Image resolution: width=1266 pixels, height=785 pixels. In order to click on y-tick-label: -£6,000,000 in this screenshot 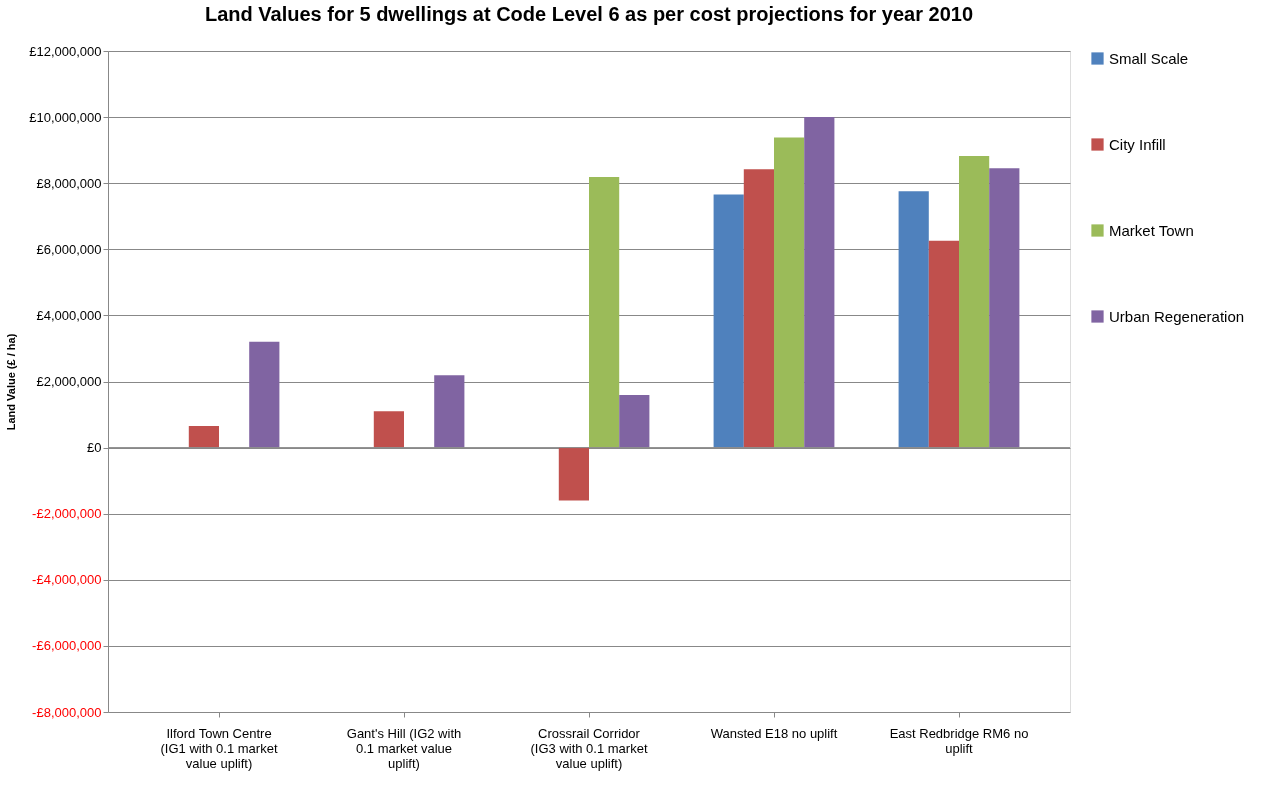, I will do `click(67, 646)`.